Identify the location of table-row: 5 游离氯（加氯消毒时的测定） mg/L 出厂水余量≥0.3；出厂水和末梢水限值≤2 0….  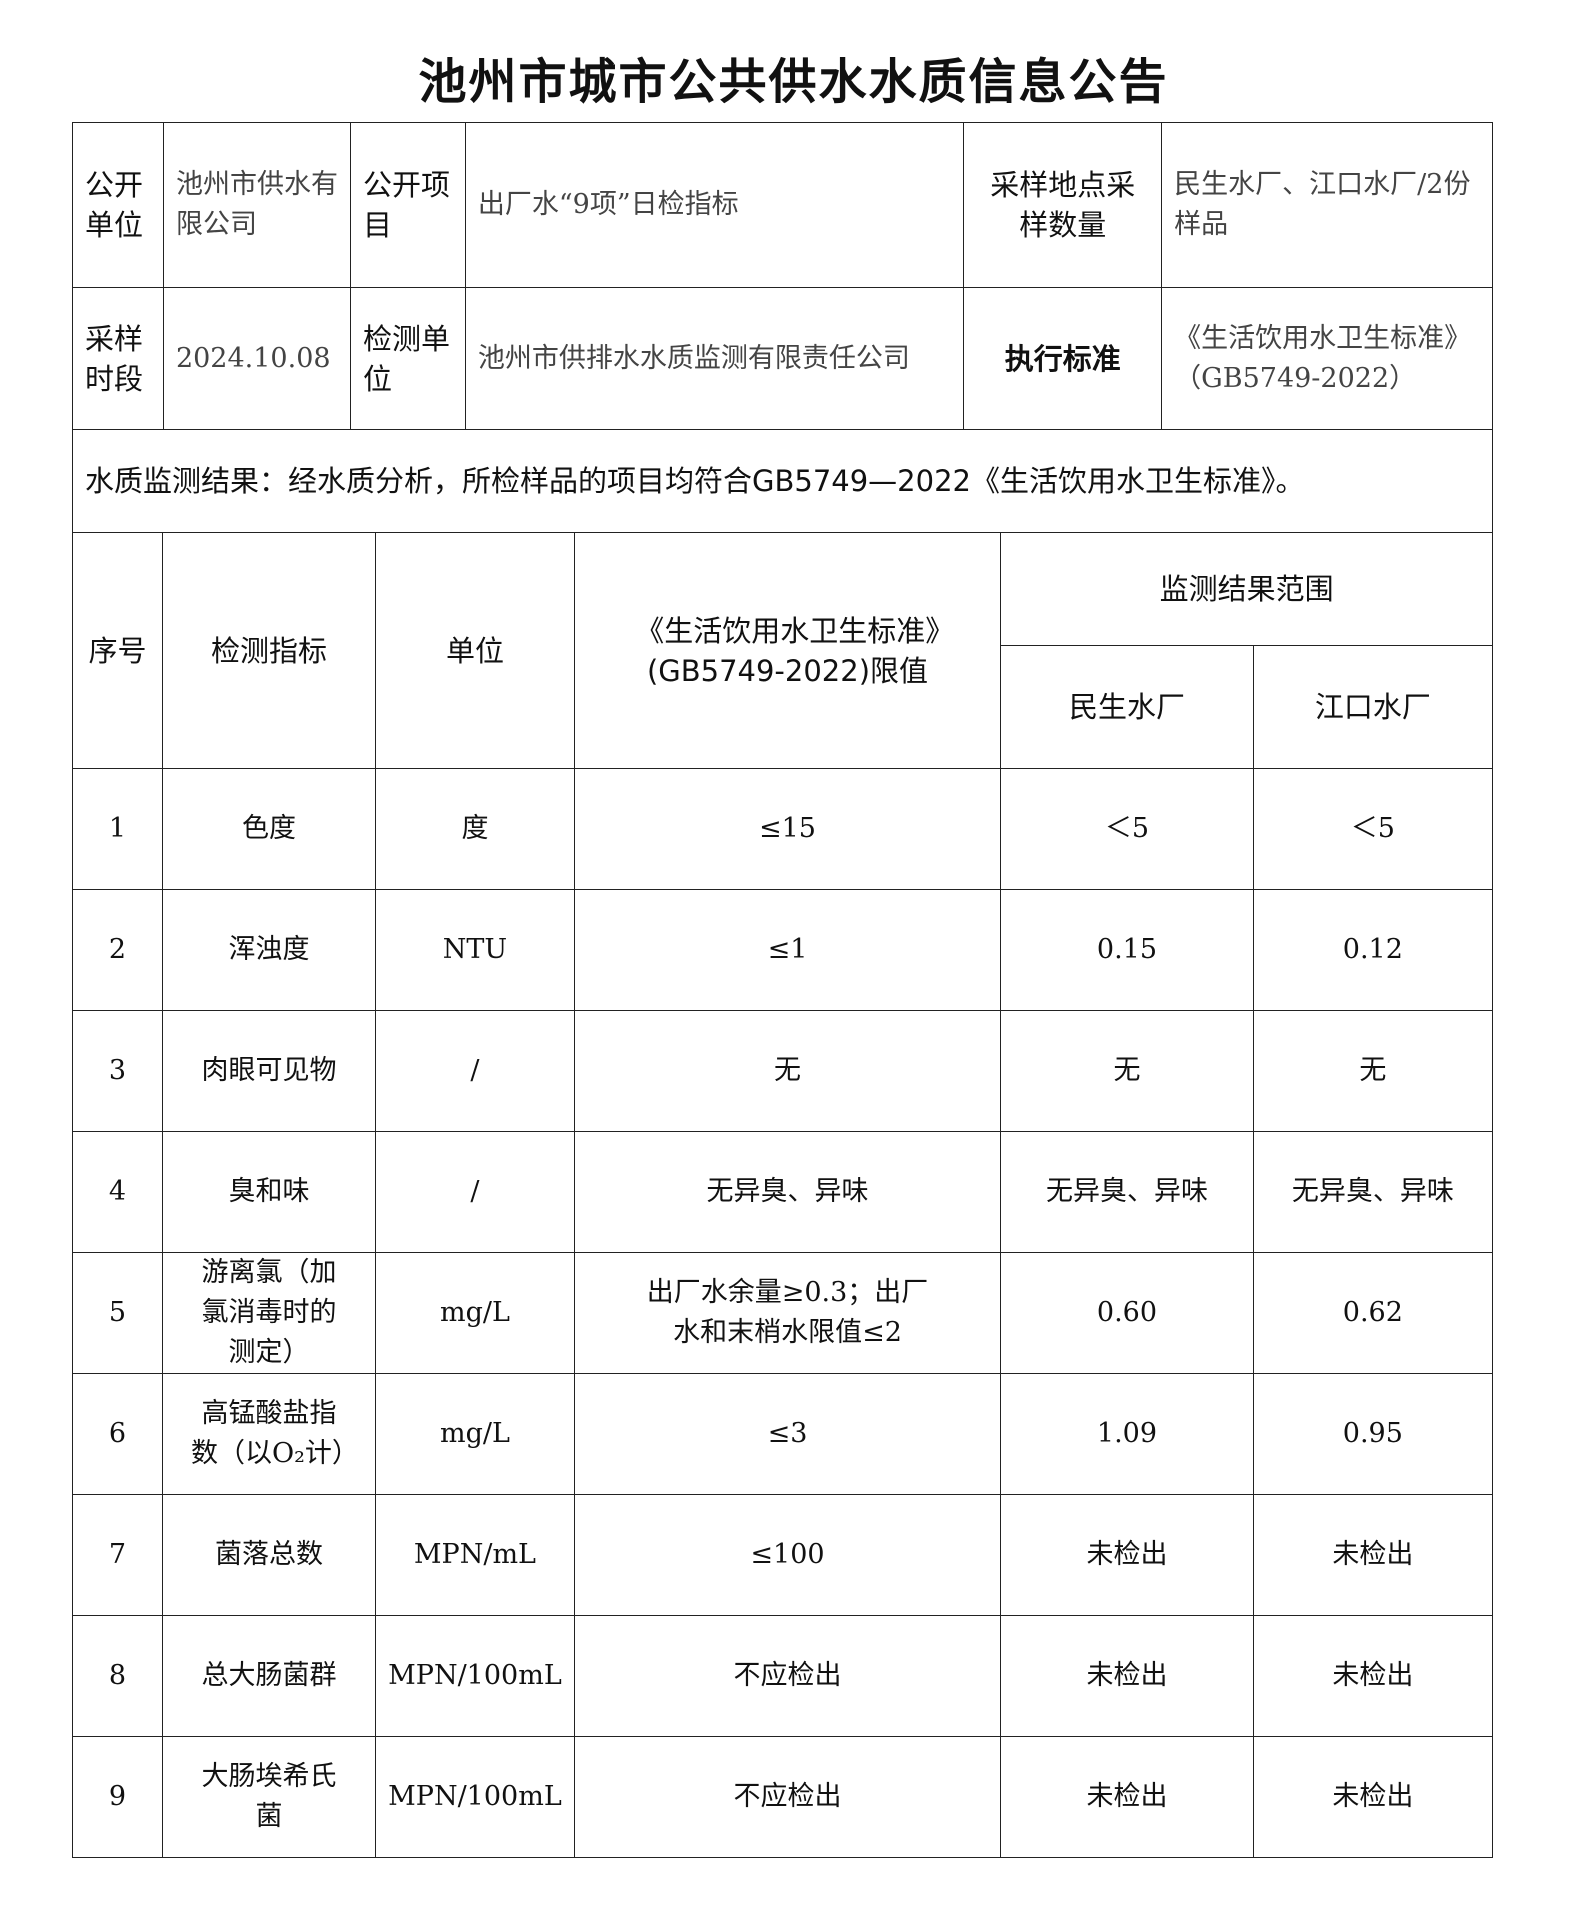
(783, 1313).